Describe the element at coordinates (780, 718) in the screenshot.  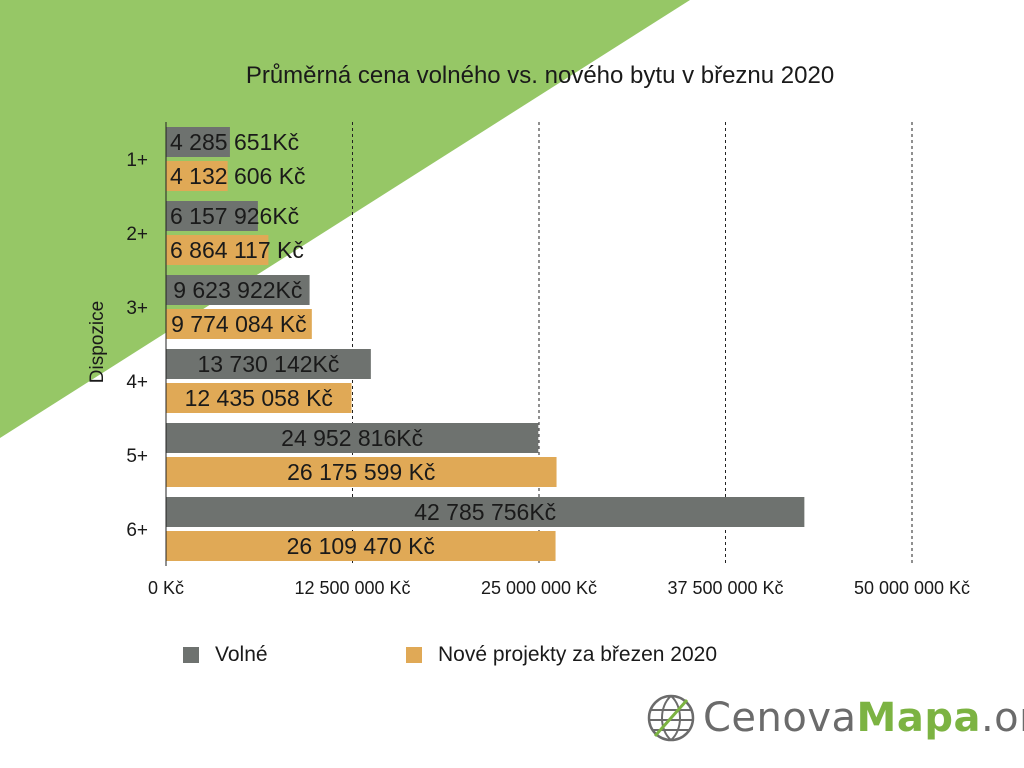
I see `logo-text-cenova: Cenova` at that location.